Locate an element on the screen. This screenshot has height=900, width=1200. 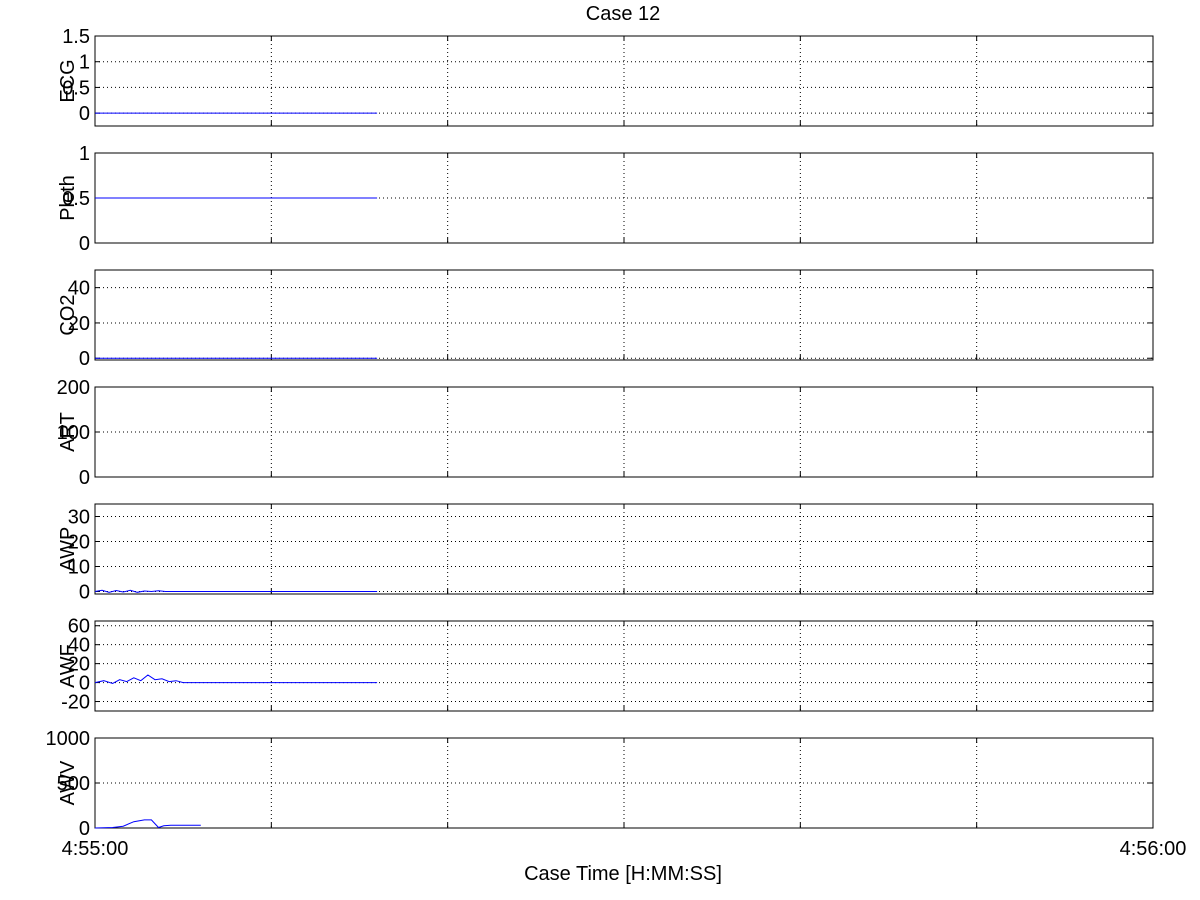
y-axis-label: ART is located at coordinates (68, 432).